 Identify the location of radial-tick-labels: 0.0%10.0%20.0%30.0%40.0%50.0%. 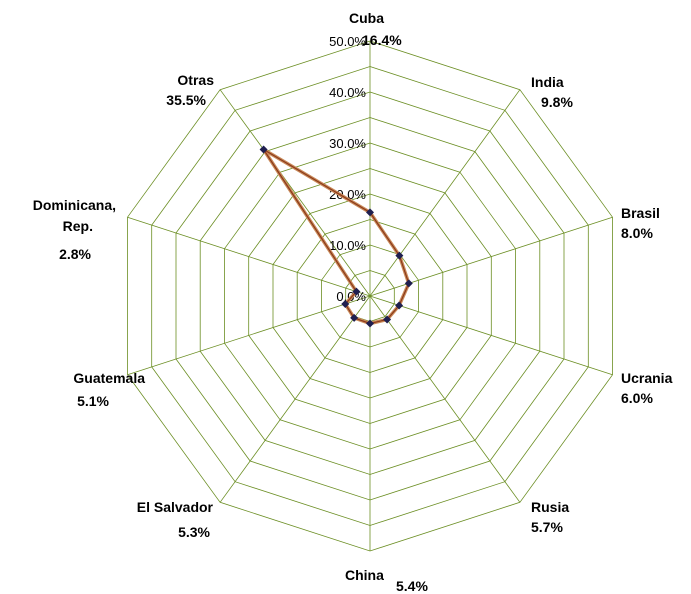
(347, 169).